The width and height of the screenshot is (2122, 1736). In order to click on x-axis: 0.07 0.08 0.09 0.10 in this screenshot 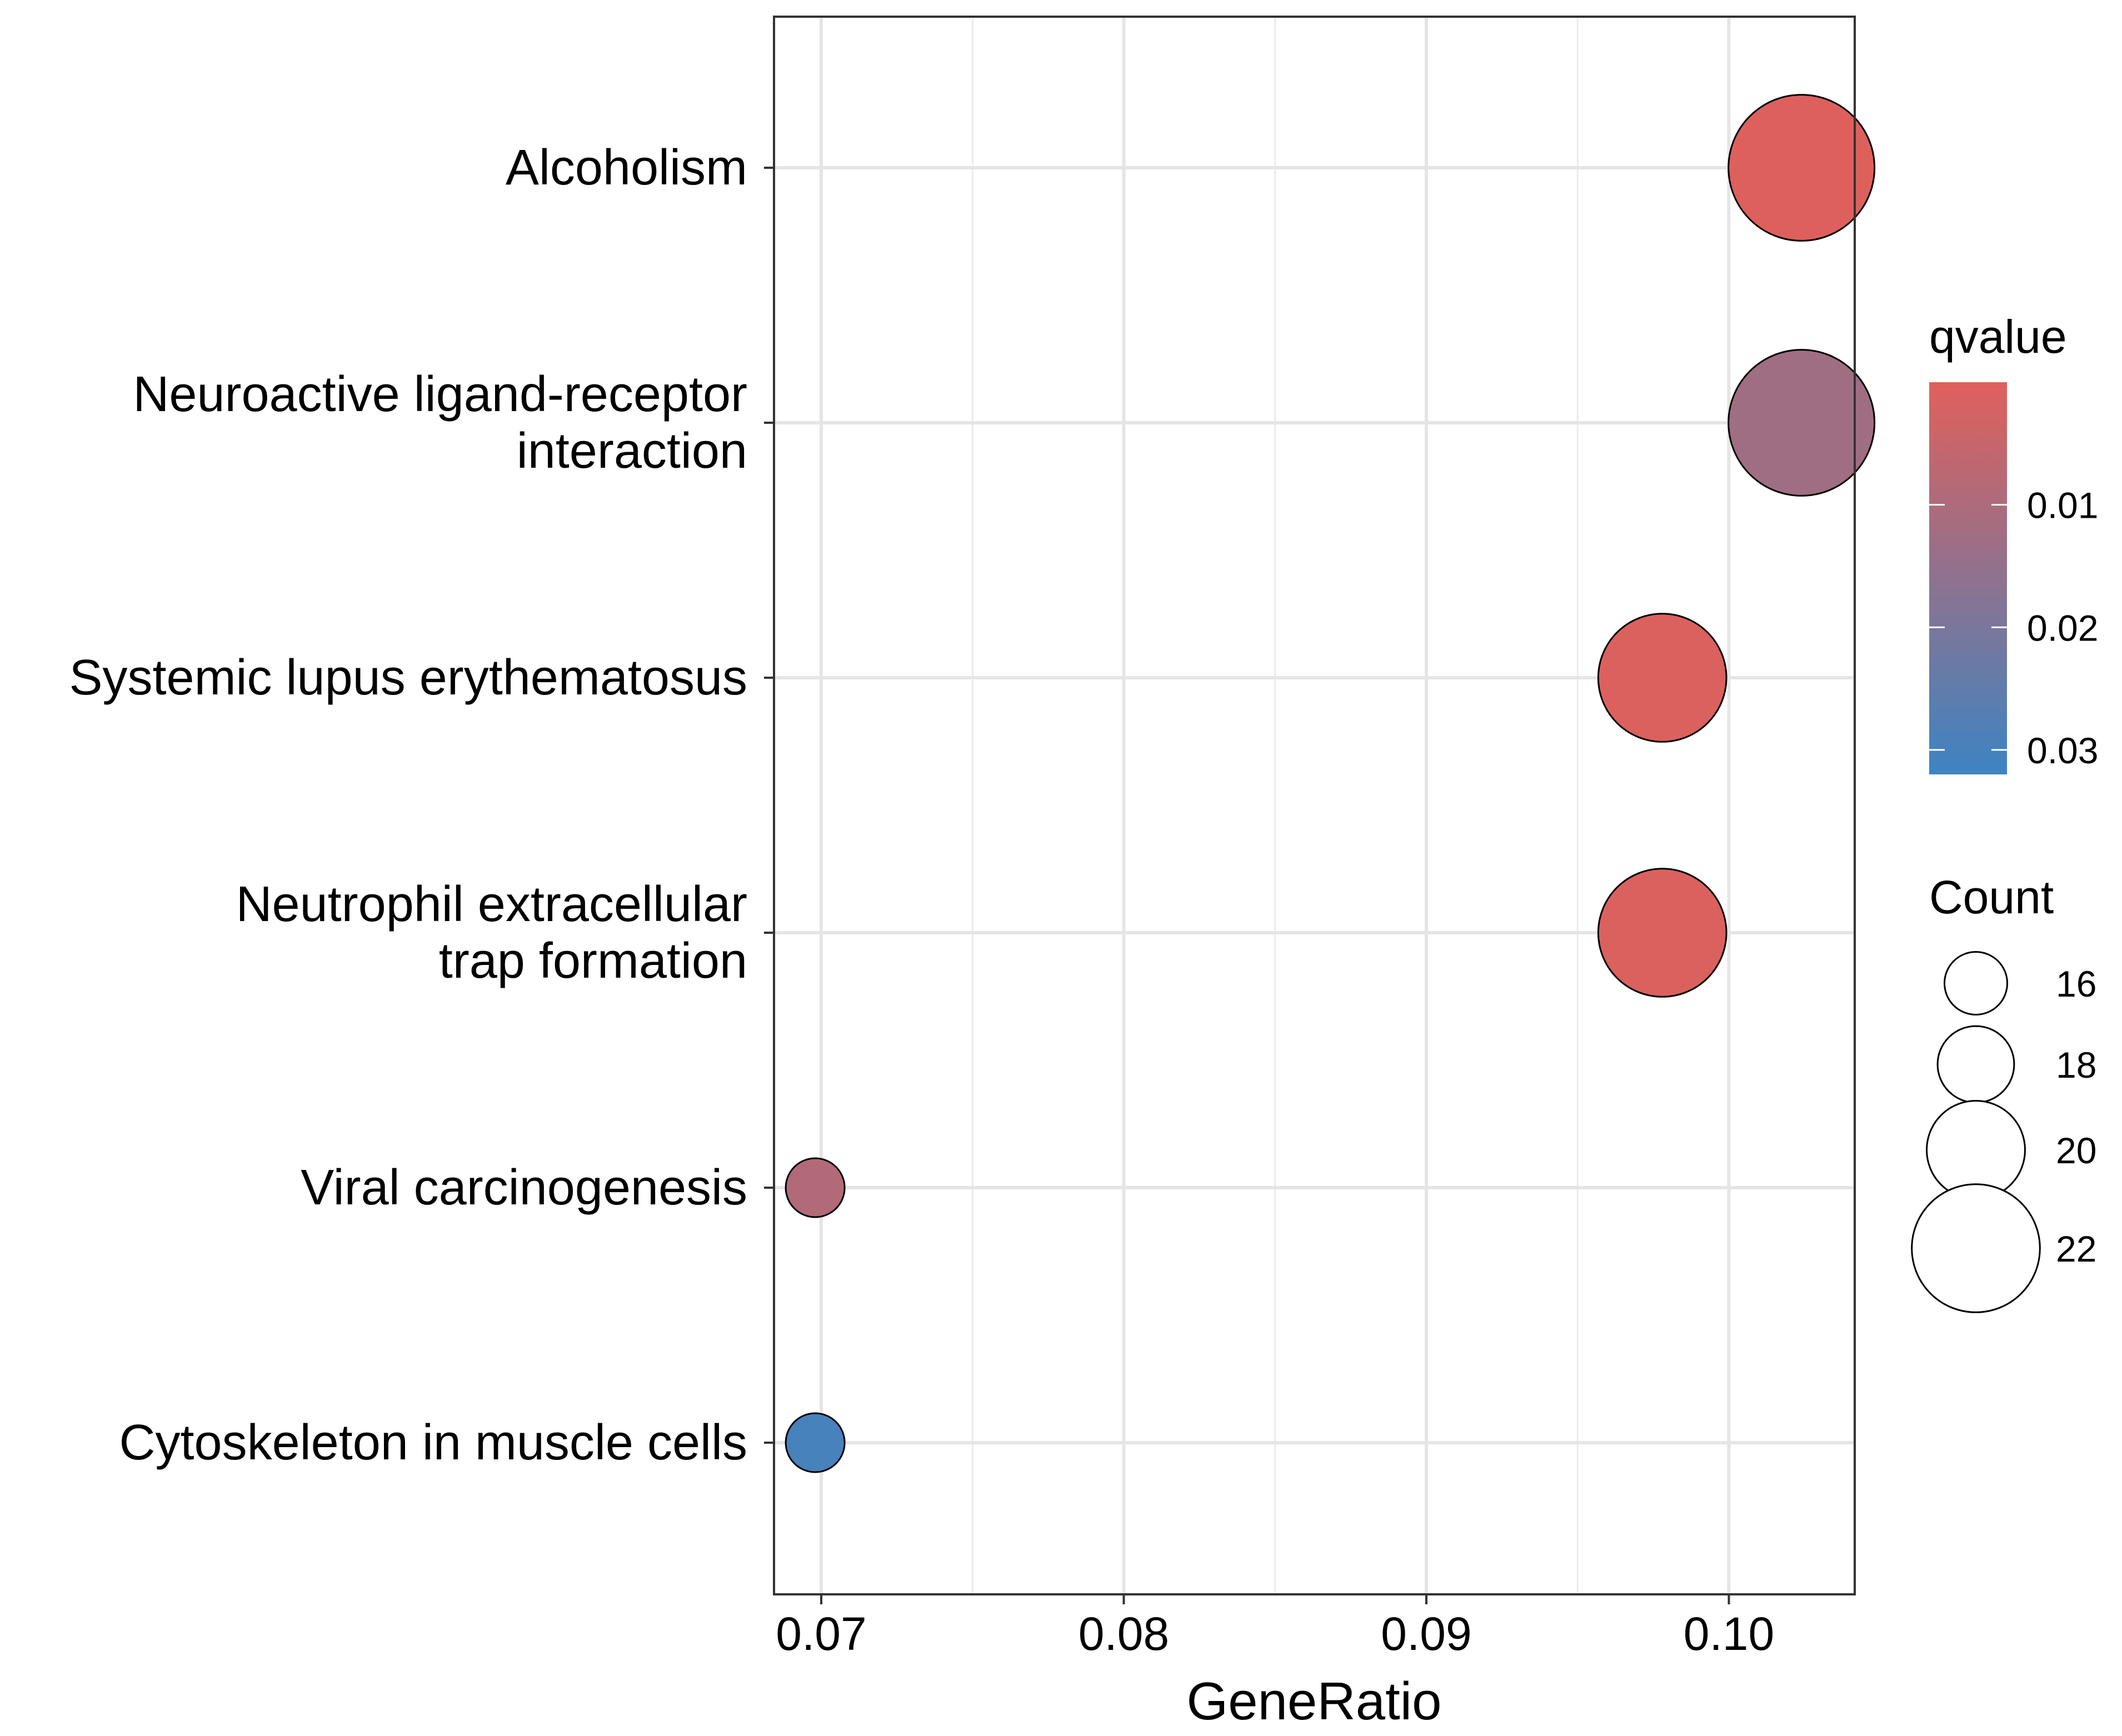, I will do `click(1275, 1627)`.